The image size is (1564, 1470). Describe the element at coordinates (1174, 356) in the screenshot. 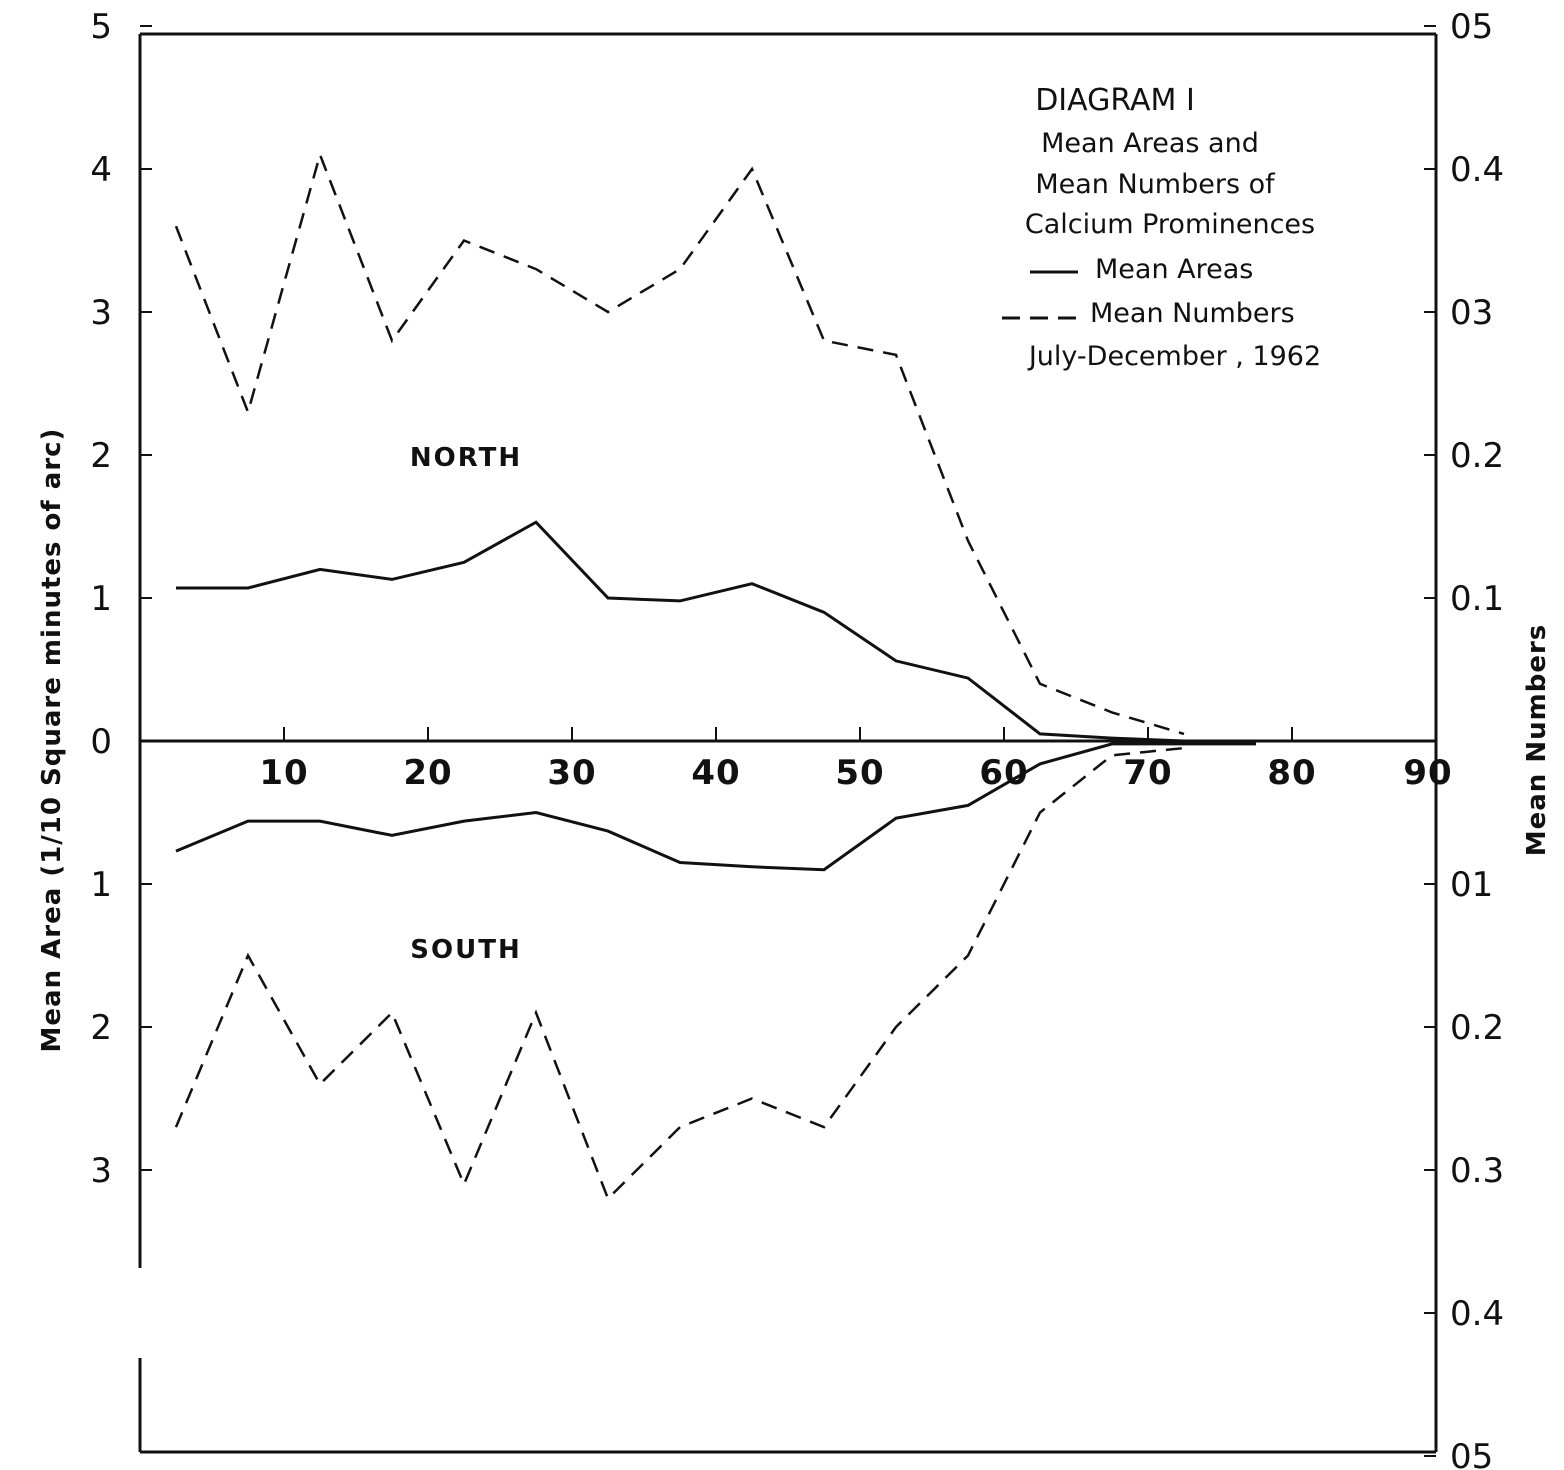

I see `period-label: July-December , 1962` at that location.